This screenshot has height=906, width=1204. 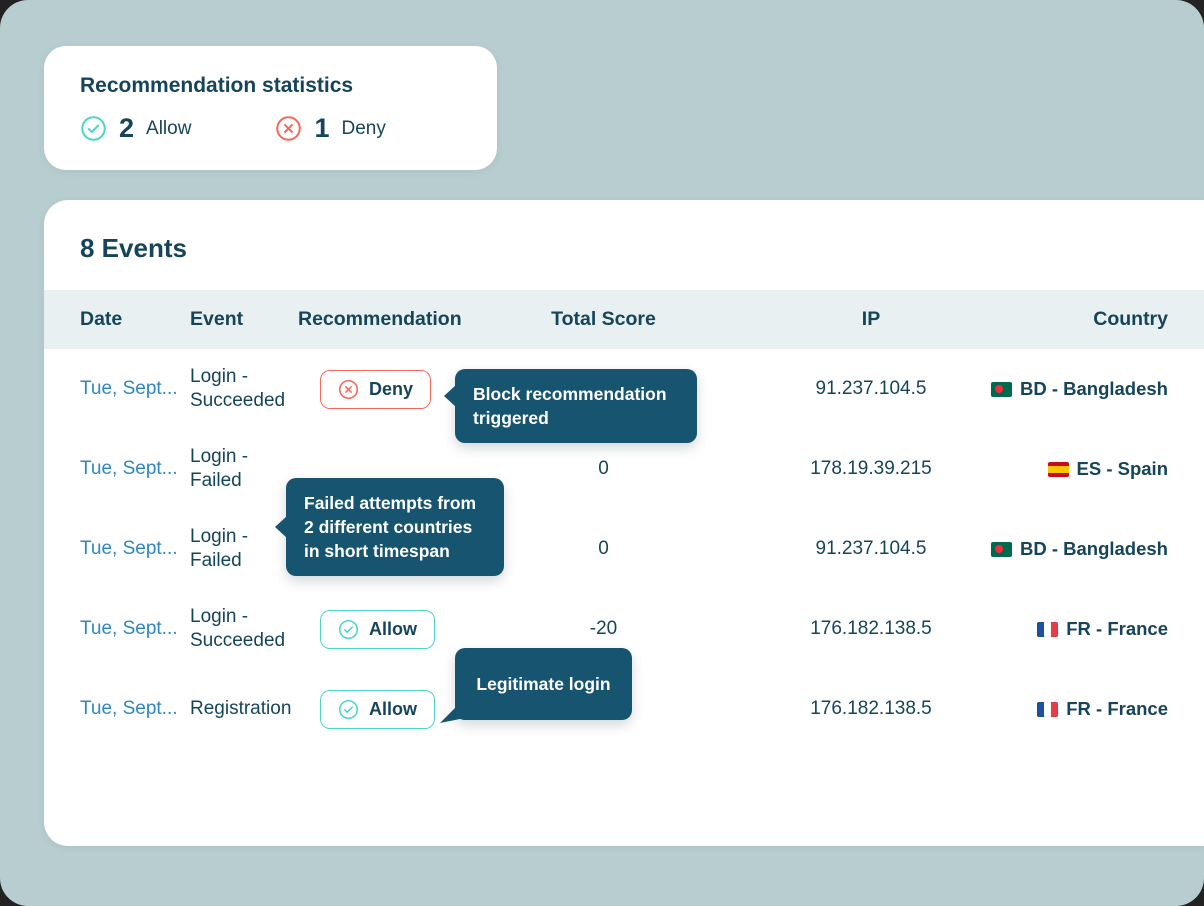 I want to click on events-title: 8 Events, so click(x=133, y=248).